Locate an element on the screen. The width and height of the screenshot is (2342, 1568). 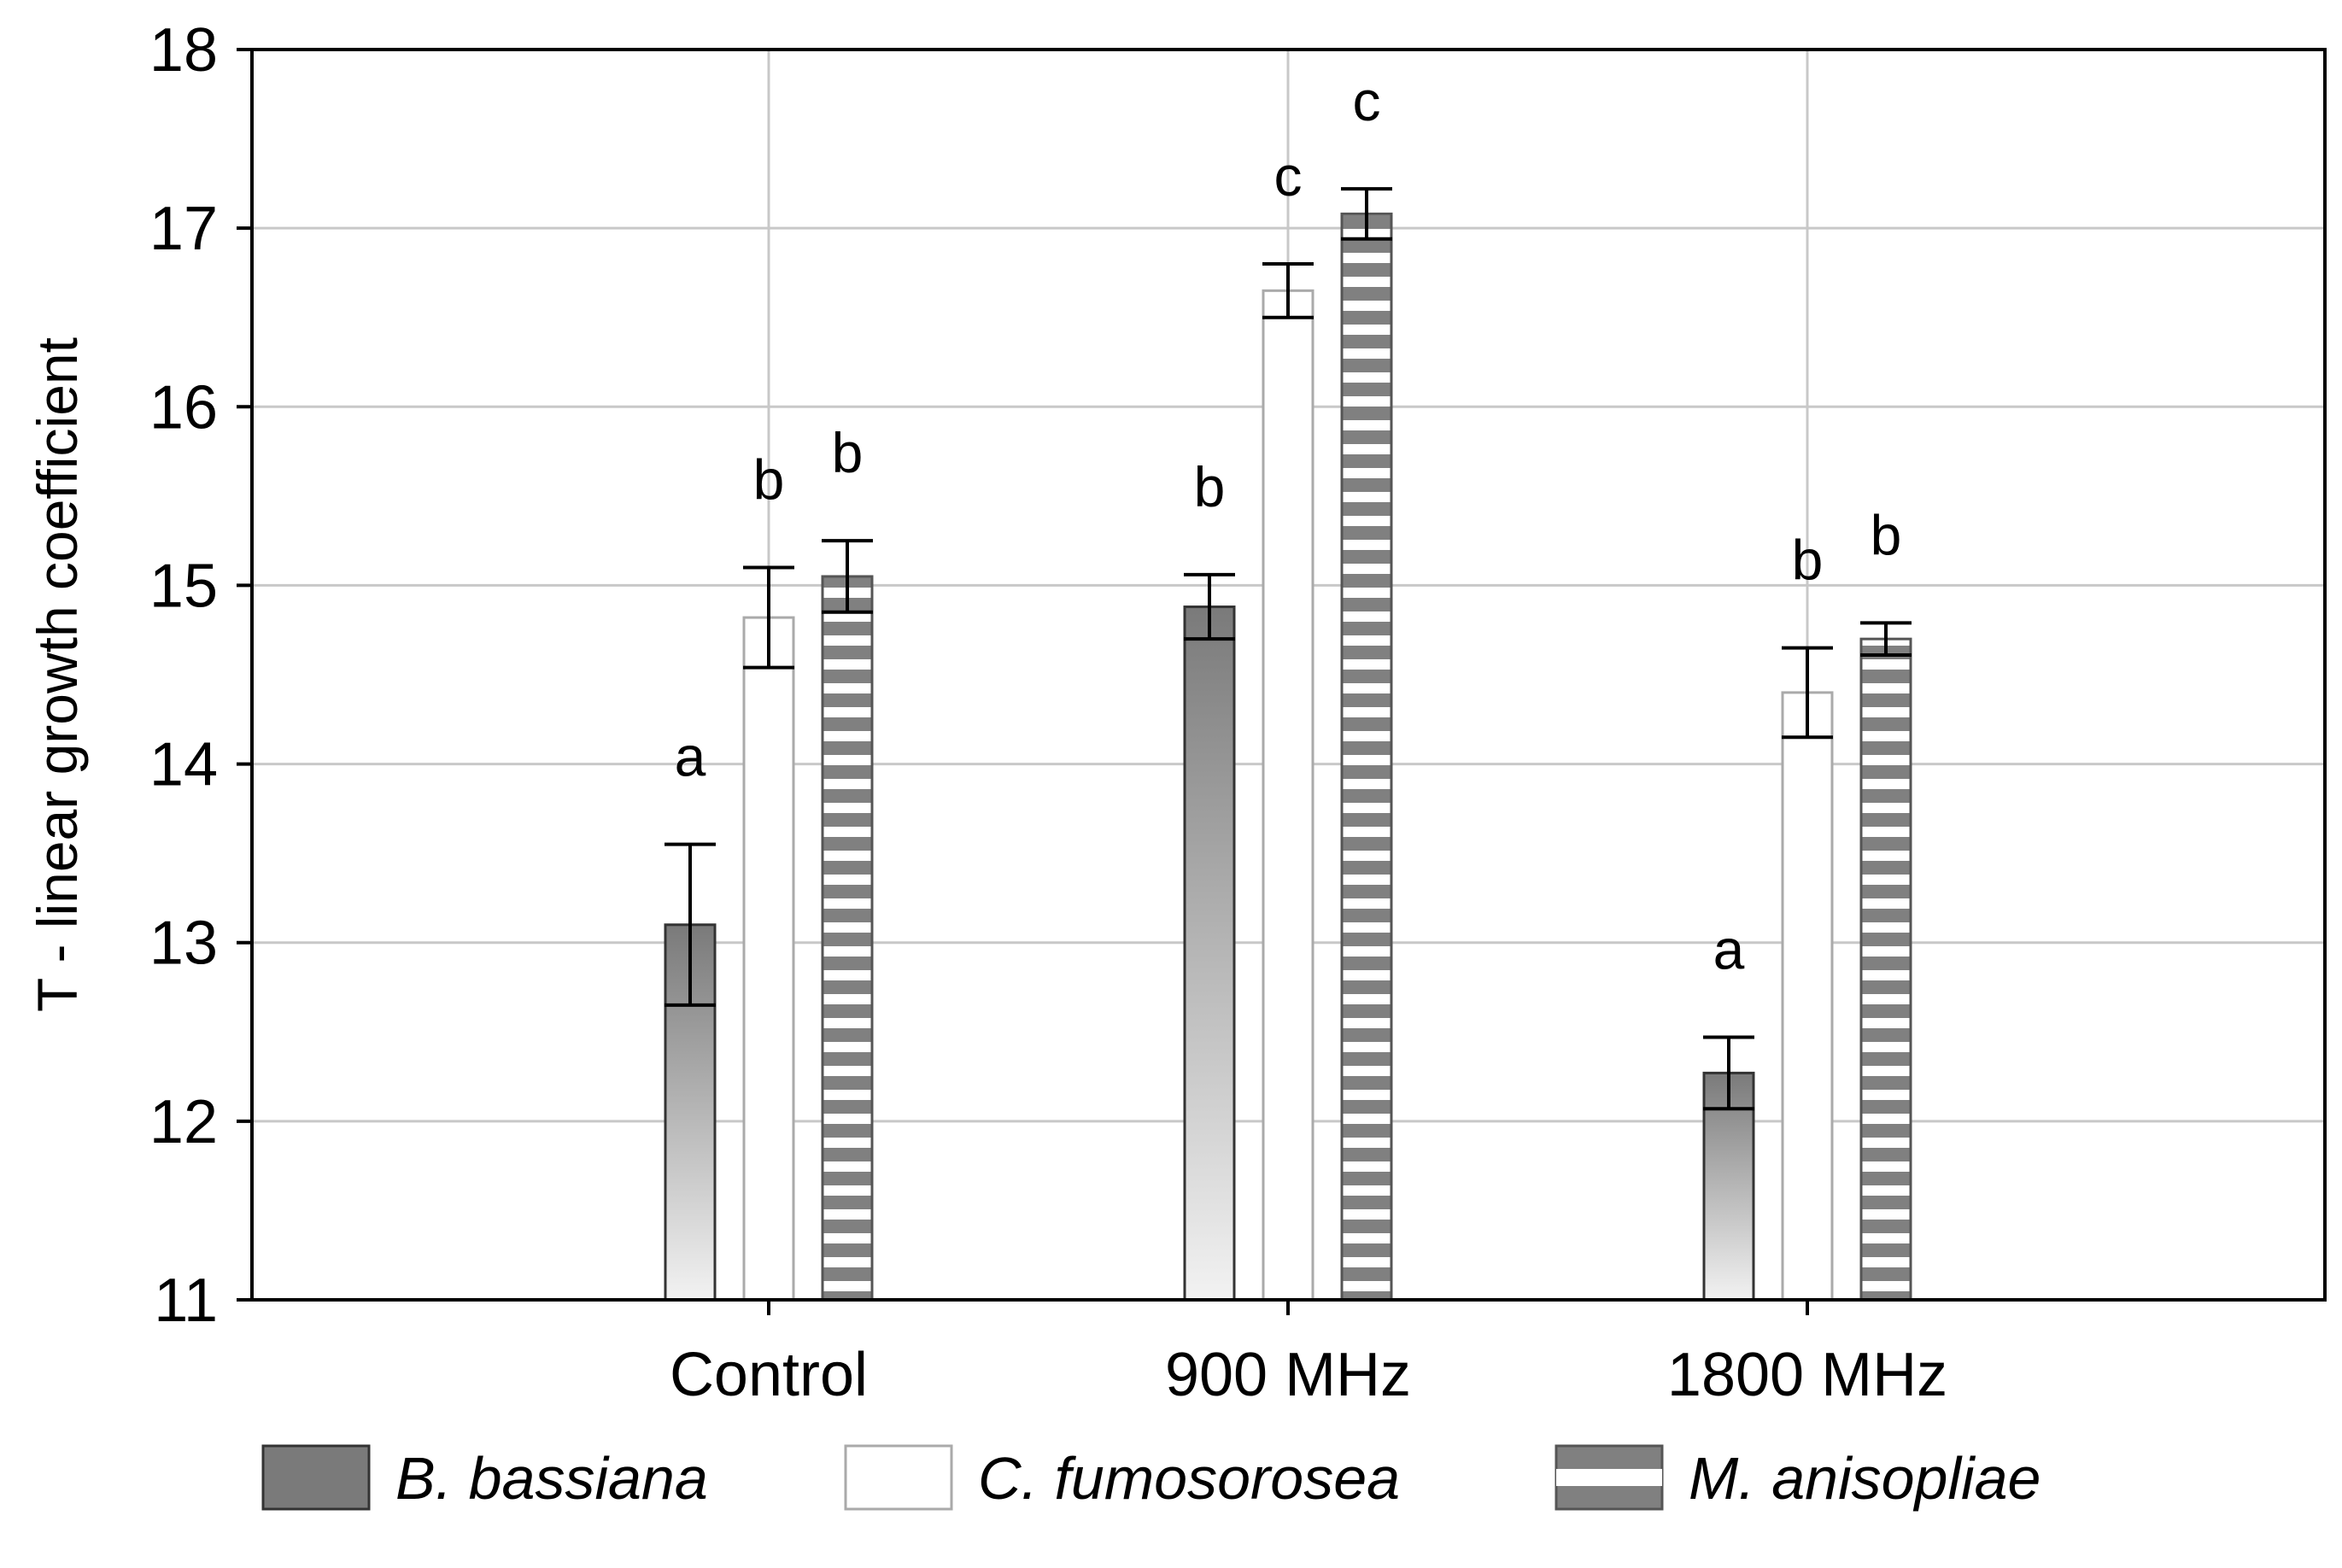
y-tick-label: 18 is located at coordinates (183, 50).